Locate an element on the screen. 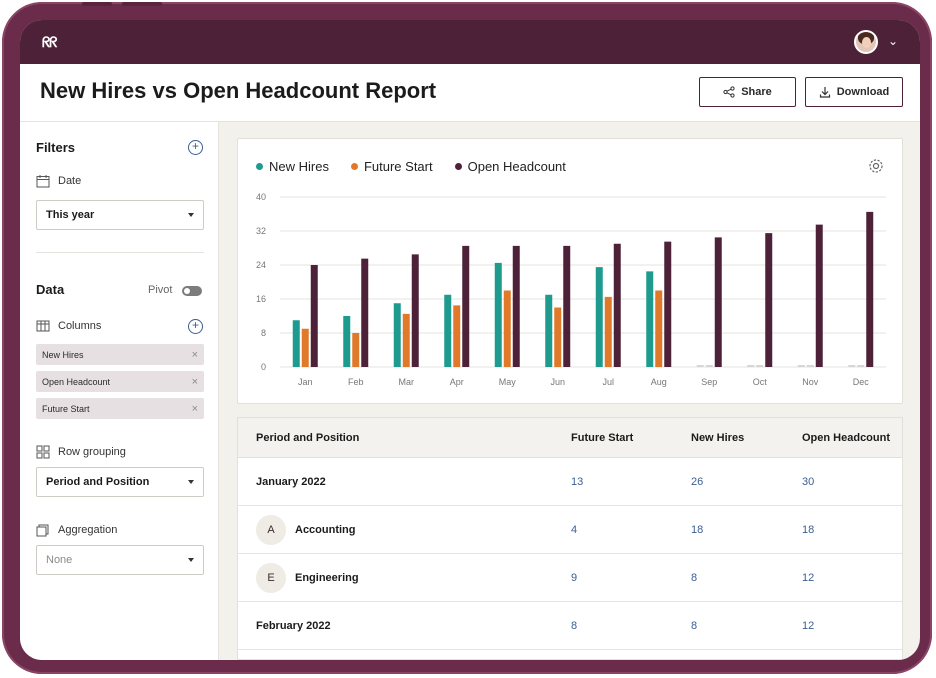  row-grouping-select: Period and Position is located at coordinates (120, 482).